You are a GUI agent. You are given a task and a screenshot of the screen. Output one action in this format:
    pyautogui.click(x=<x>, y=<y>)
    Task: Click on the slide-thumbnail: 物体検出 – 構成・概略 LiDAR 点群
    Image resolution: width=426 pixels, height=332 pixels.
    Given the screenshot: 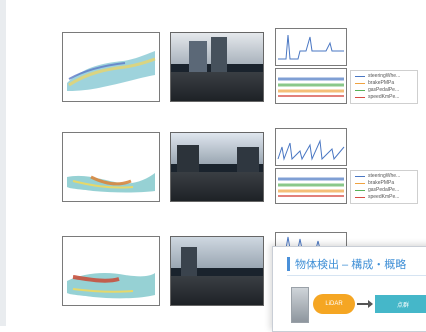 What is the action you would take?
    pyautogui.click(x=349, y=289)
    